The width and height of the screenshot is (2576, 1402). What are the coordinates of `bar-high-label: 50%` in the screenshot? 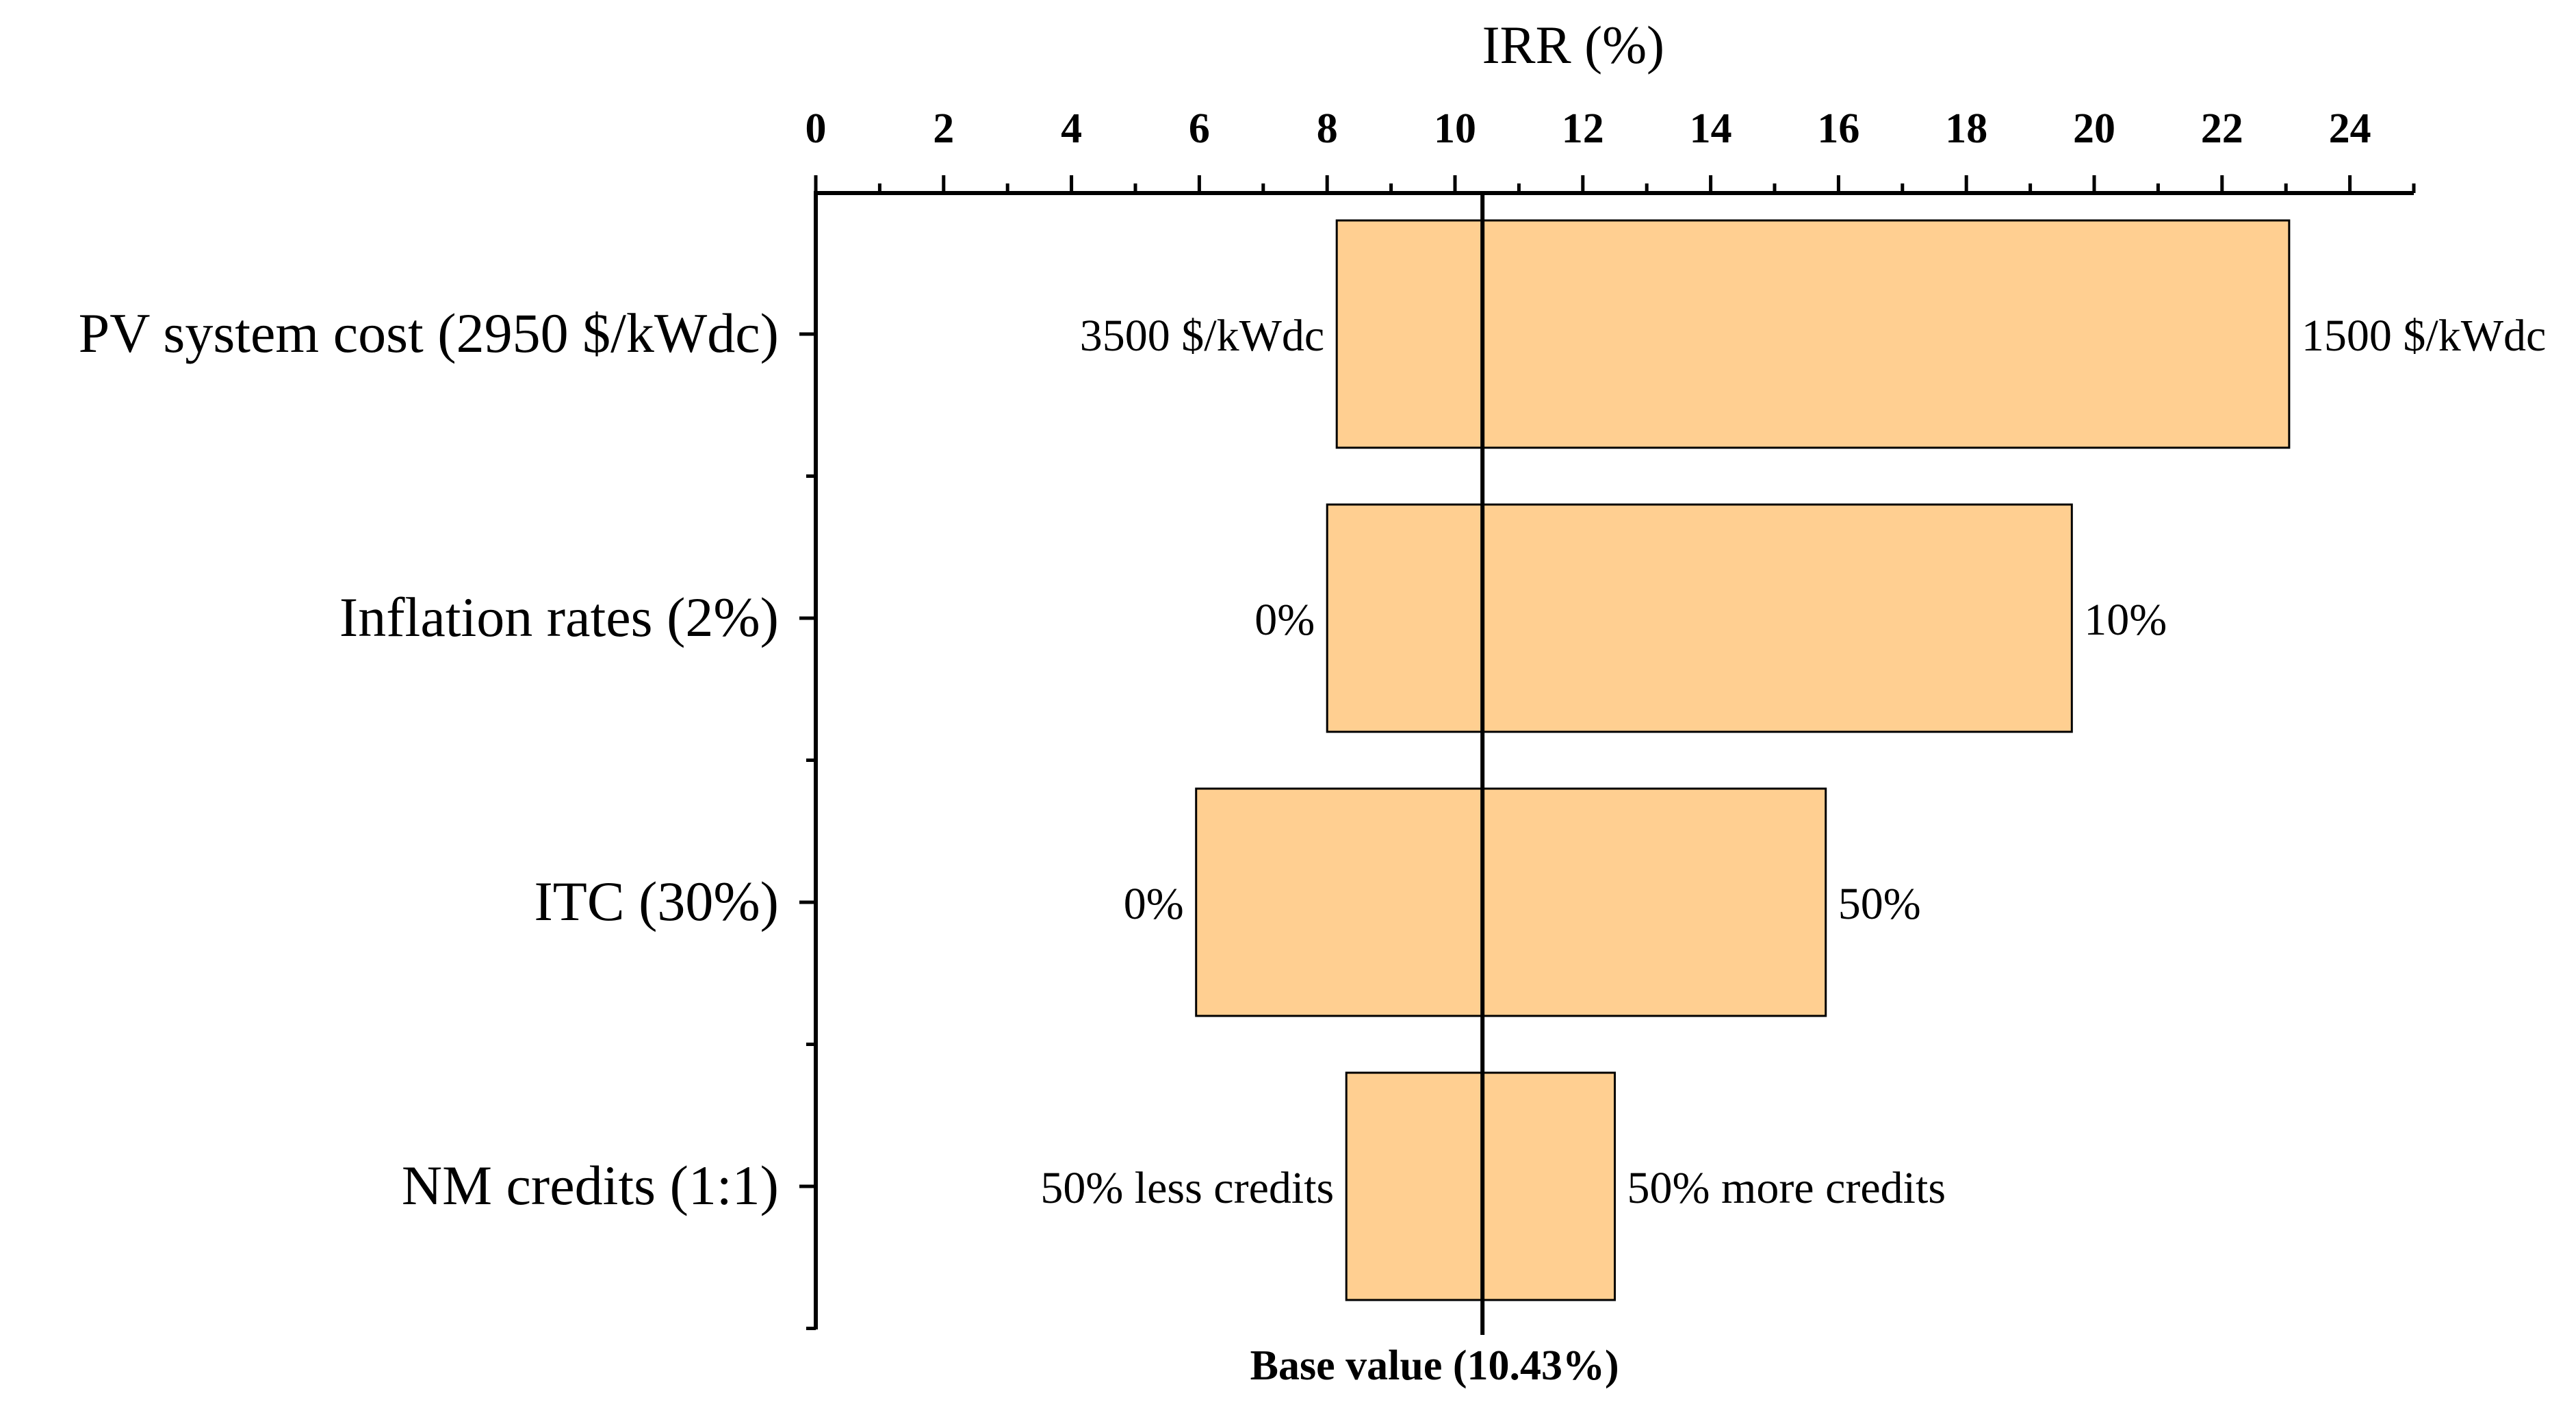 It's located at (1880, 904).